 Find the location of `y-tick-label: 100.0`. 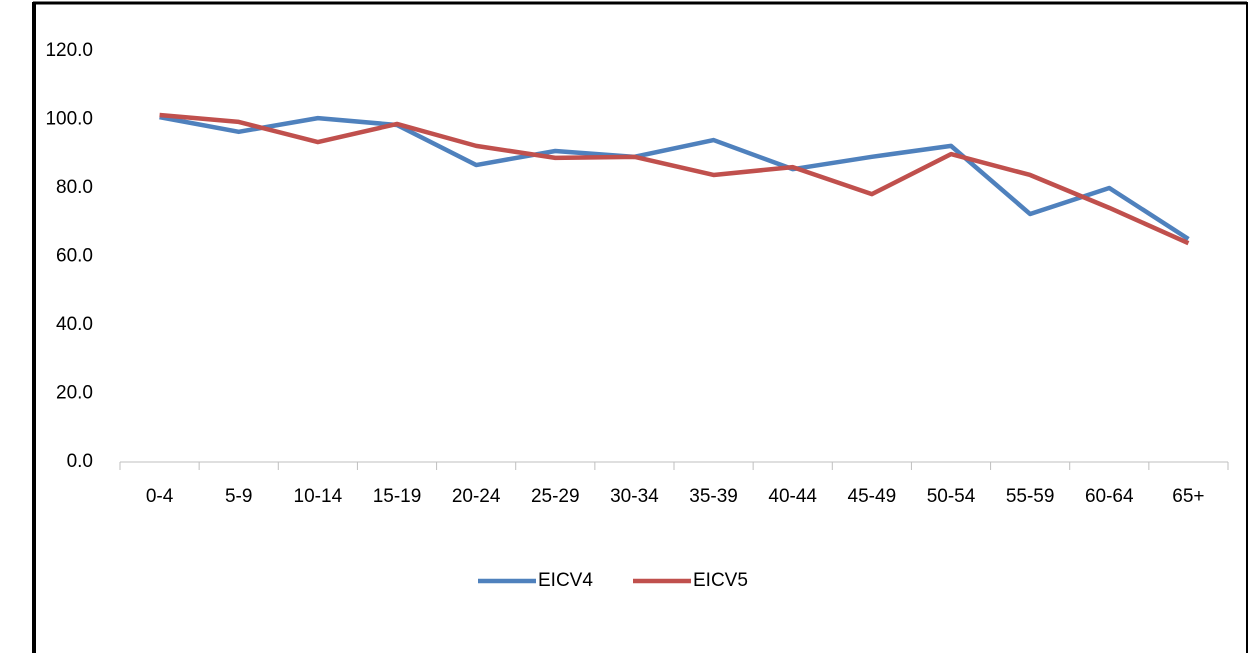

y-tick-label: 100.0 is located at coordinates (69, 119).